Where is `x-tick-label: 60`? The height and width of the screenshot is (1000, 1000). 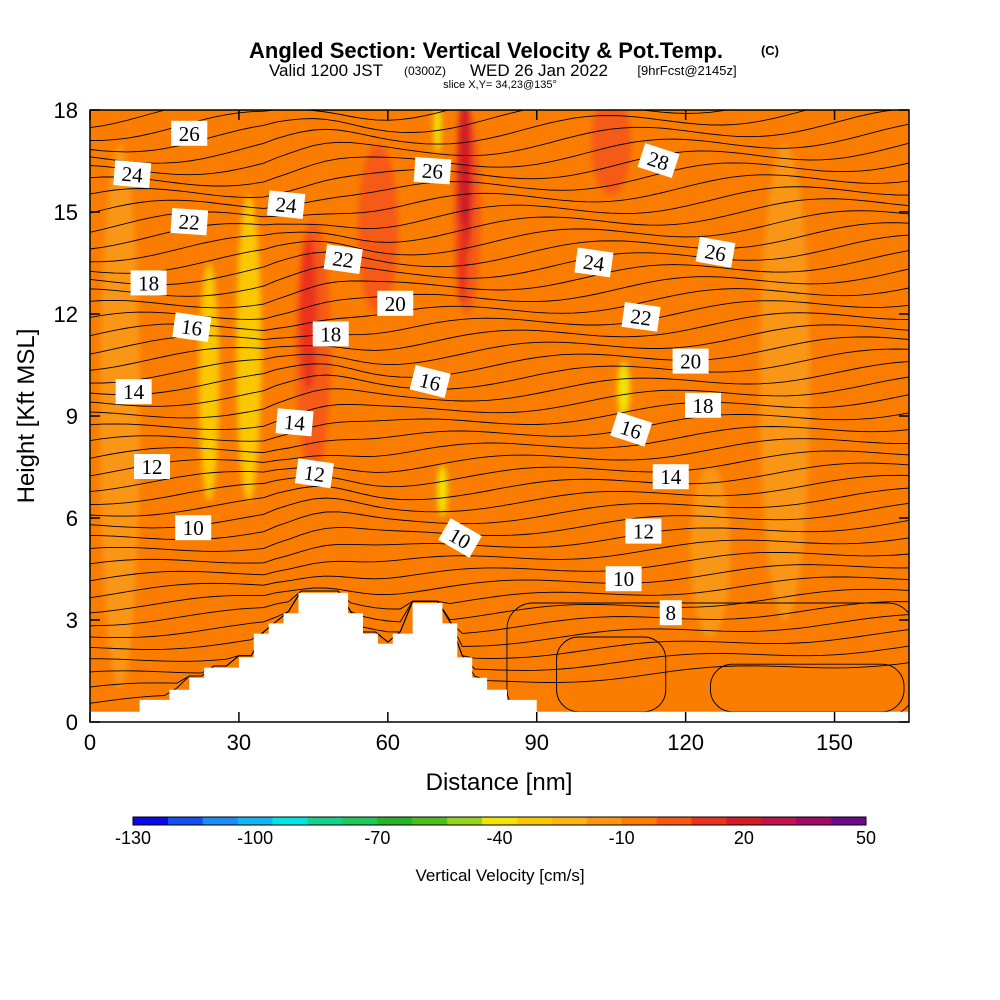
x-tick-label: 60 is located at coordinates (388, 742).